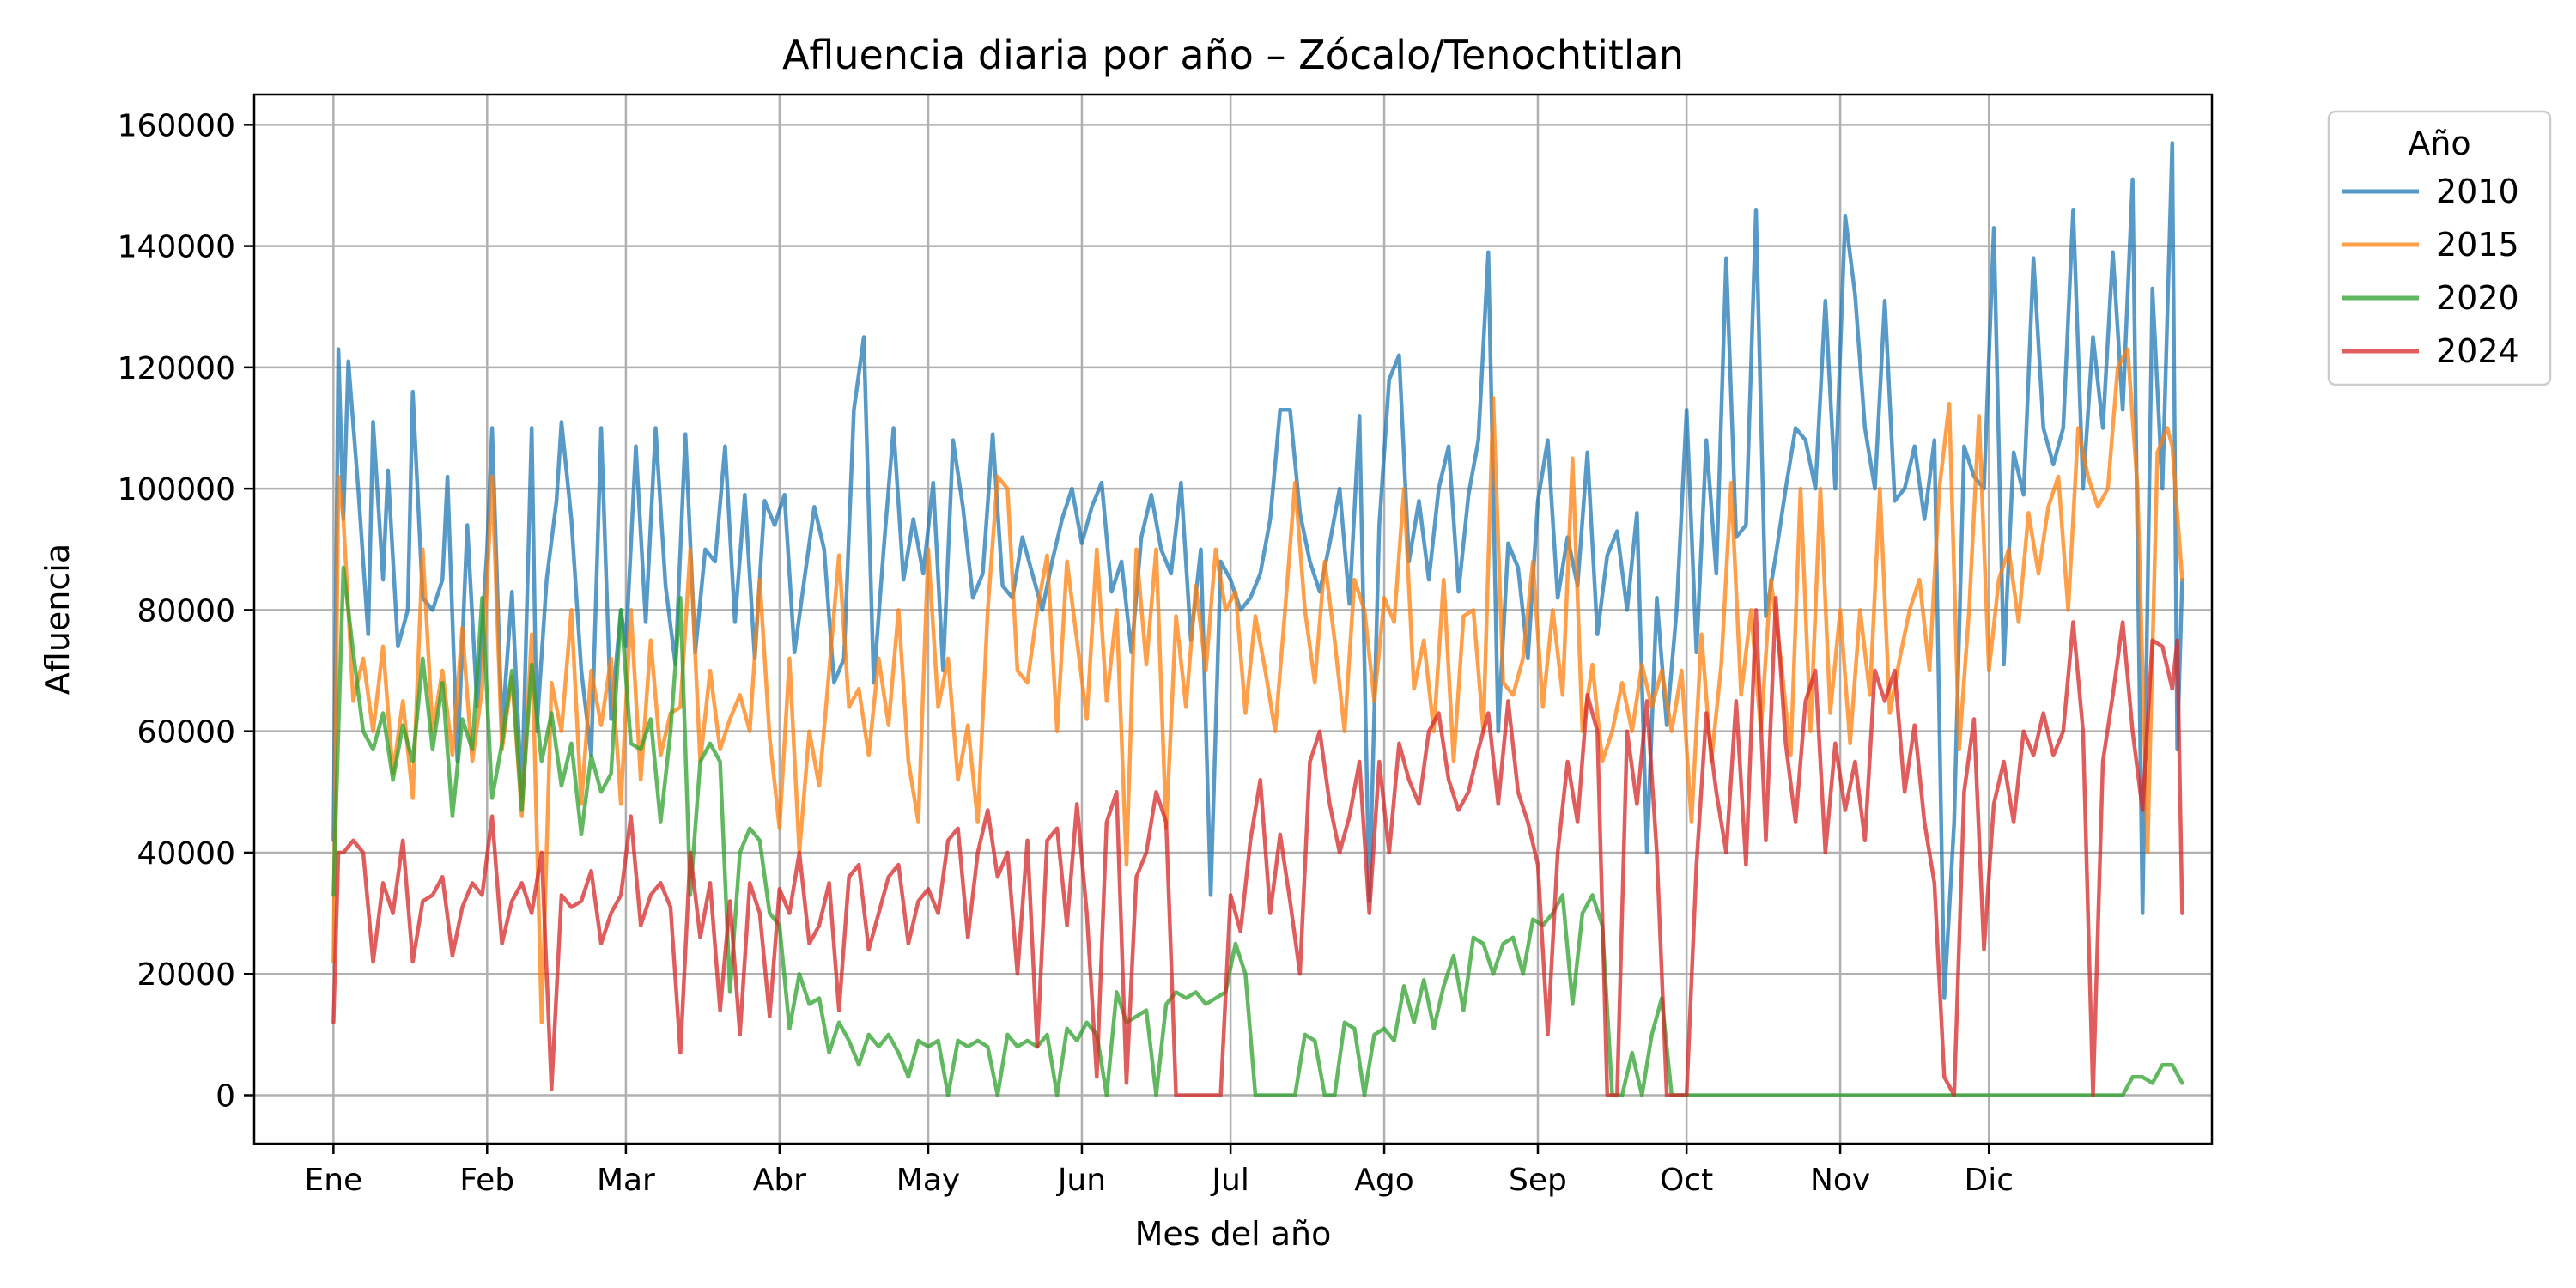 The image size is (2576, 1288). Describe the element at coordinates (176, 368) in the screenshot. I see `y-tick-label: 120000` at that location.